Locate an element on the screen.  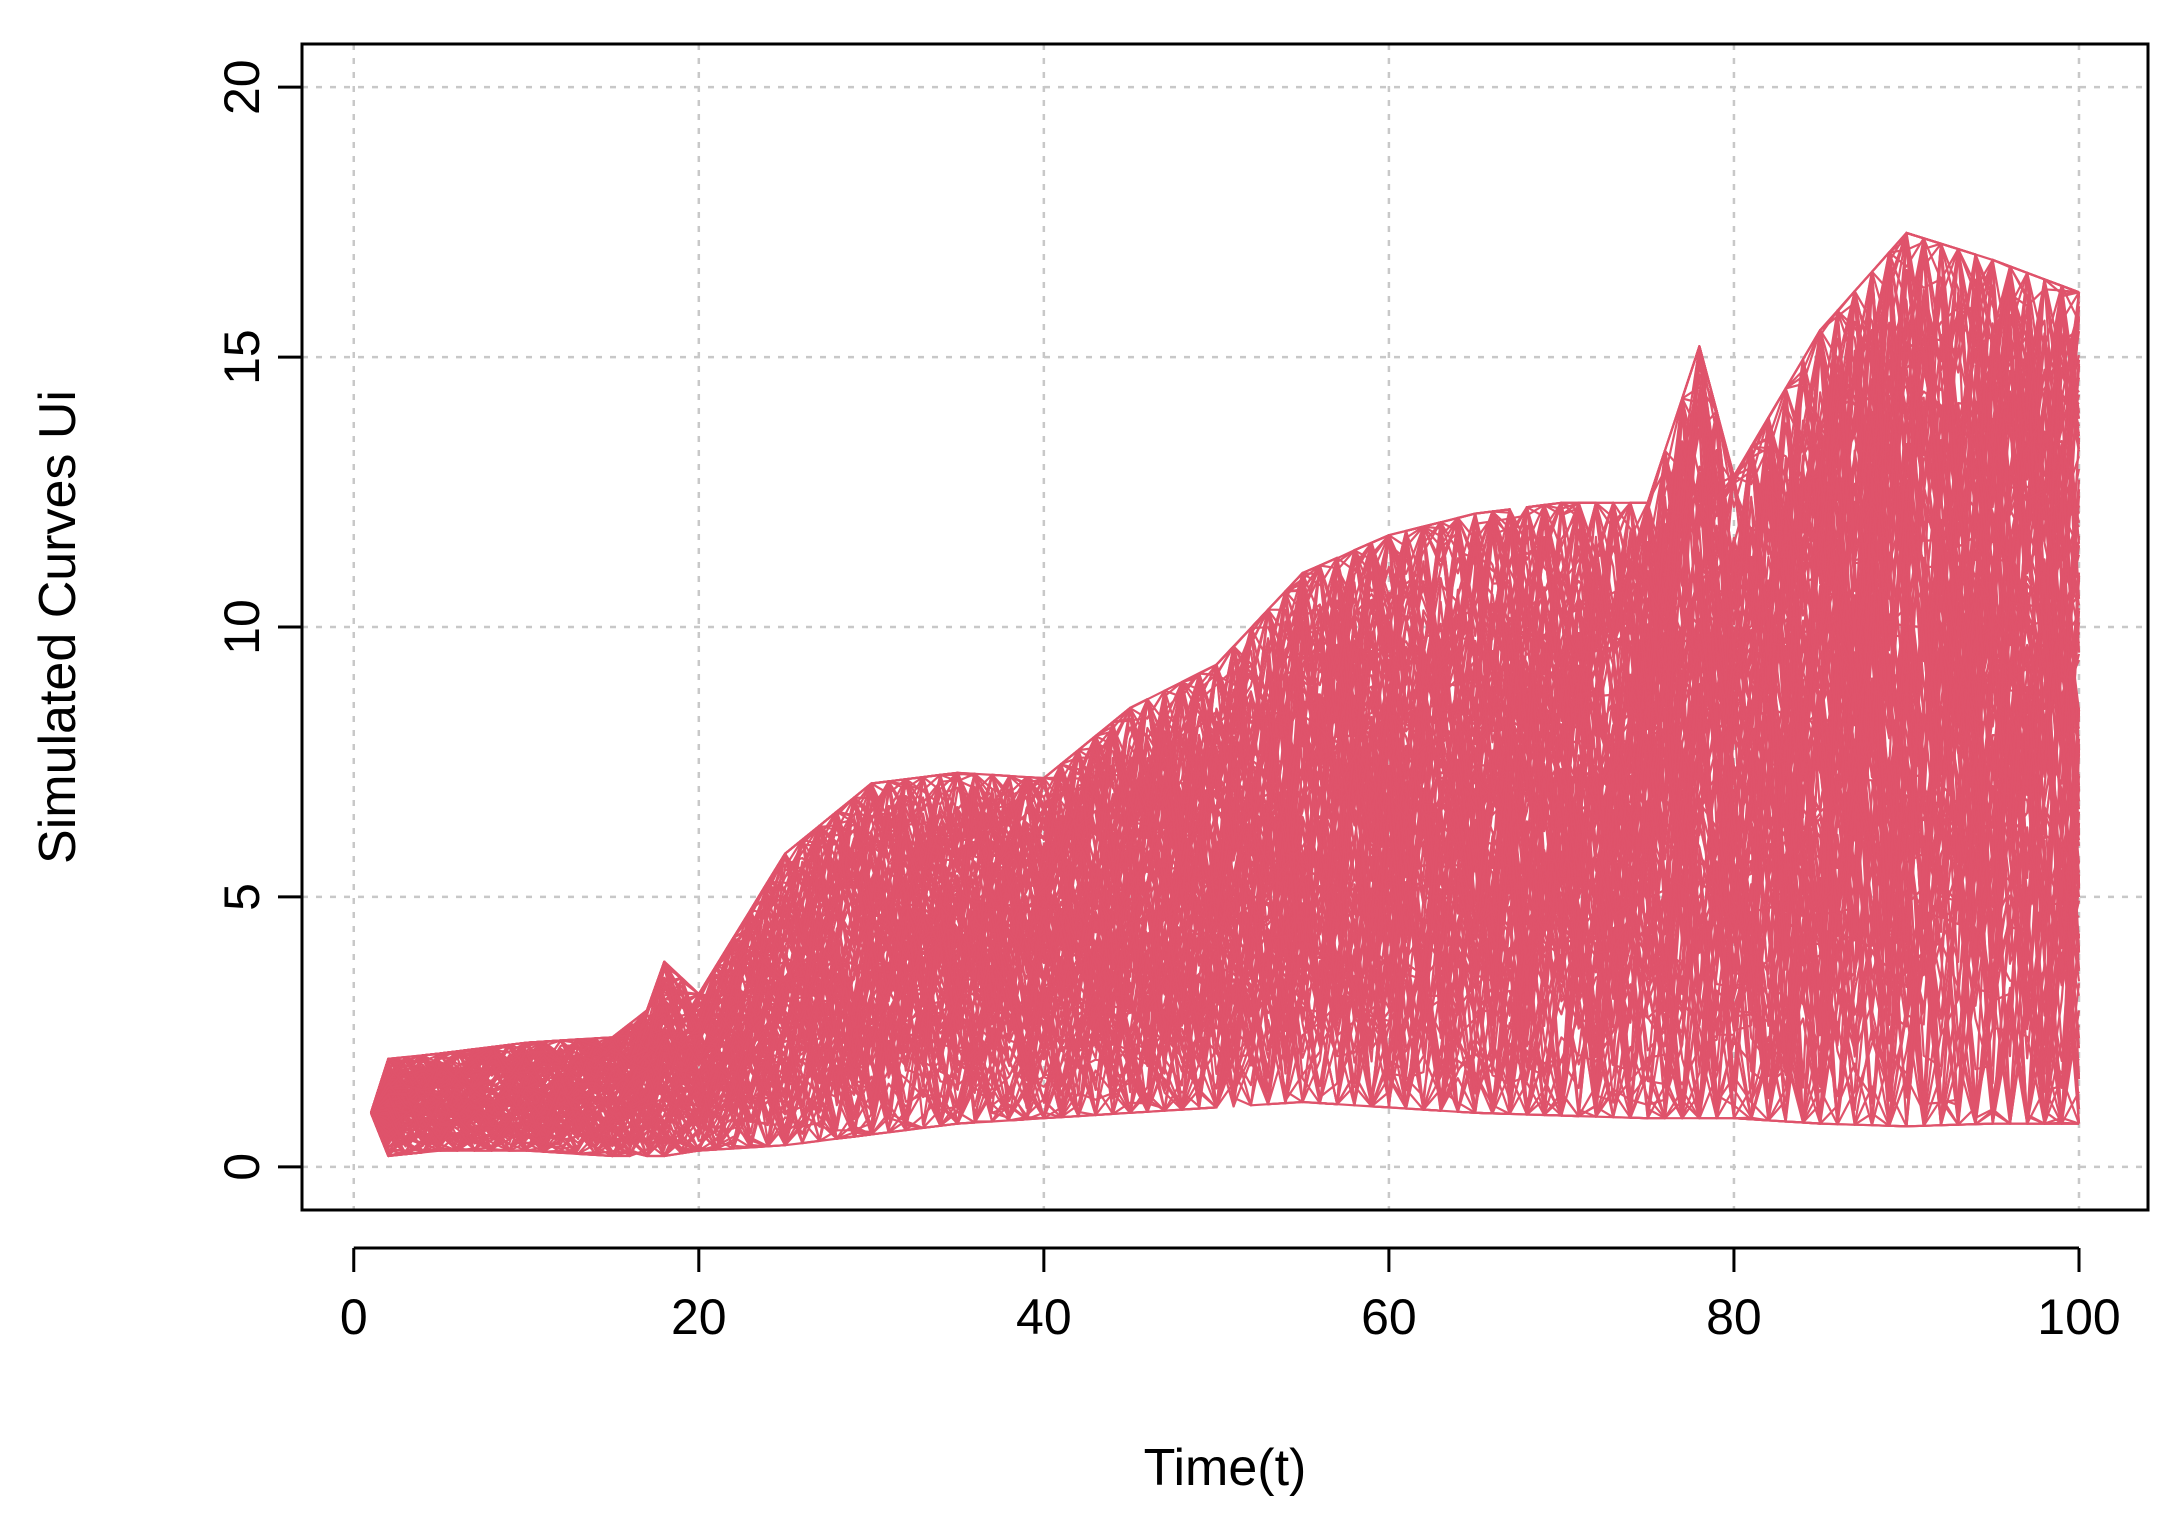
x-tick-label-100: 100 is located at coordinates (2078, 1317).